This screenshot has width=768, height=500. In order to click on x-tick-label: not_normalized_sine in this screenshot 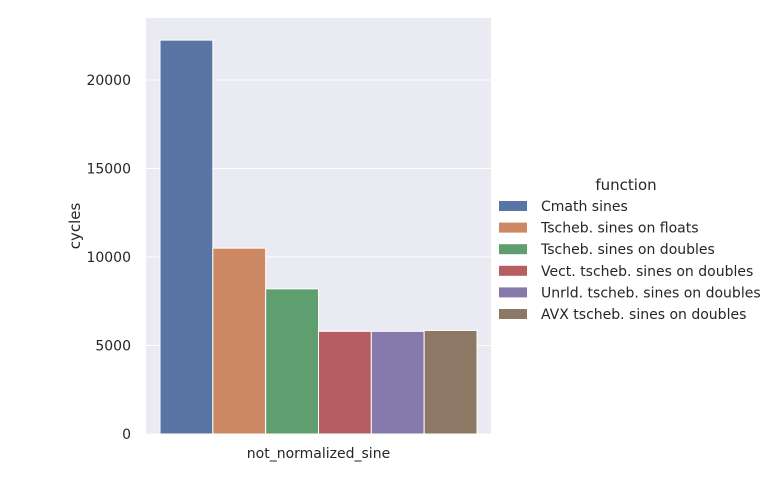, I will do `click(318, 454)`.